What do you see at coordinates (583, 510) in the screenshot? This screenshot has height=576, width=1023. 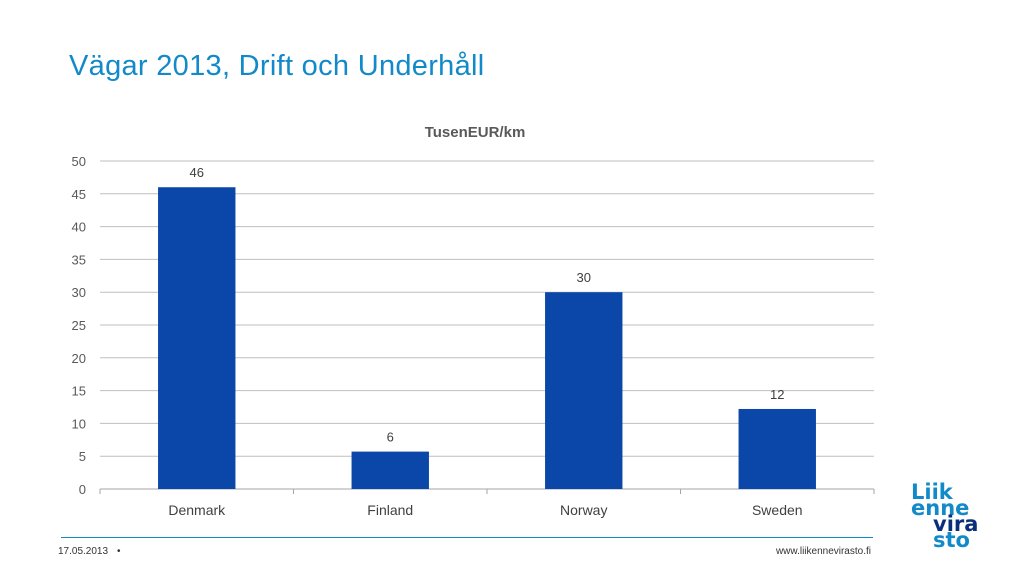 I see `x-category-label: Norway` at bounding box center [583, 510].